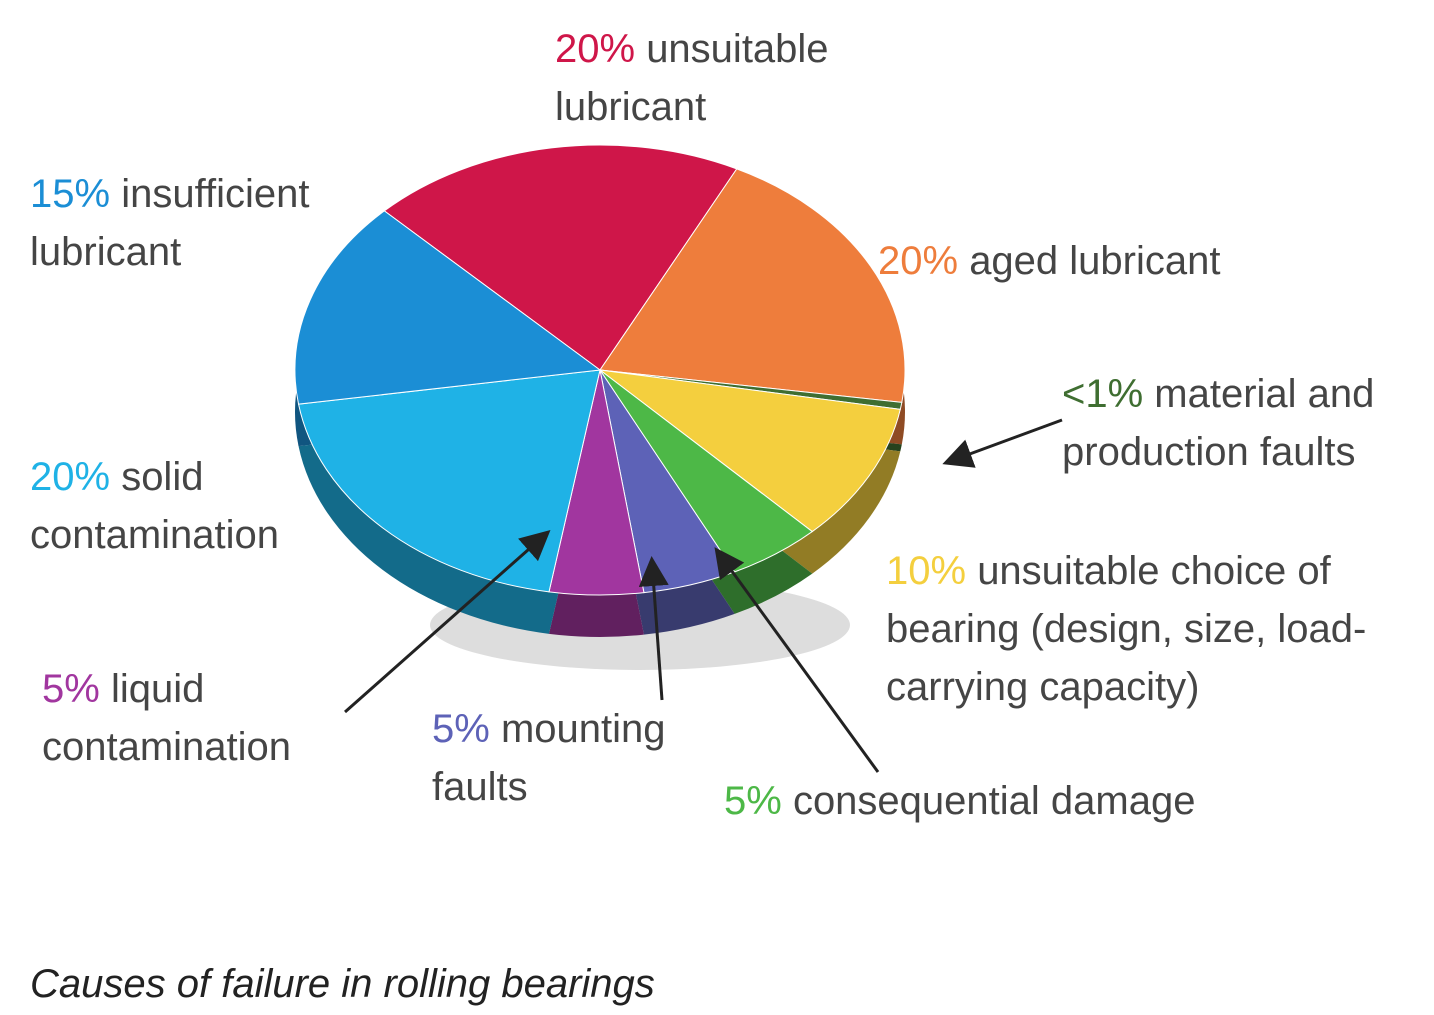 The height and width of the screenshot is (1015, 1434). I want to click on slice-label: 15% insufficient lubricant, so click(200, 223).